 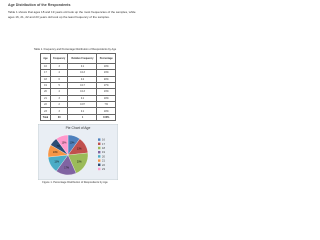 What do you see at coordinates (103, 140) in the screenshot?
I see `legend-label: 16` at bounding box center [103, 140].